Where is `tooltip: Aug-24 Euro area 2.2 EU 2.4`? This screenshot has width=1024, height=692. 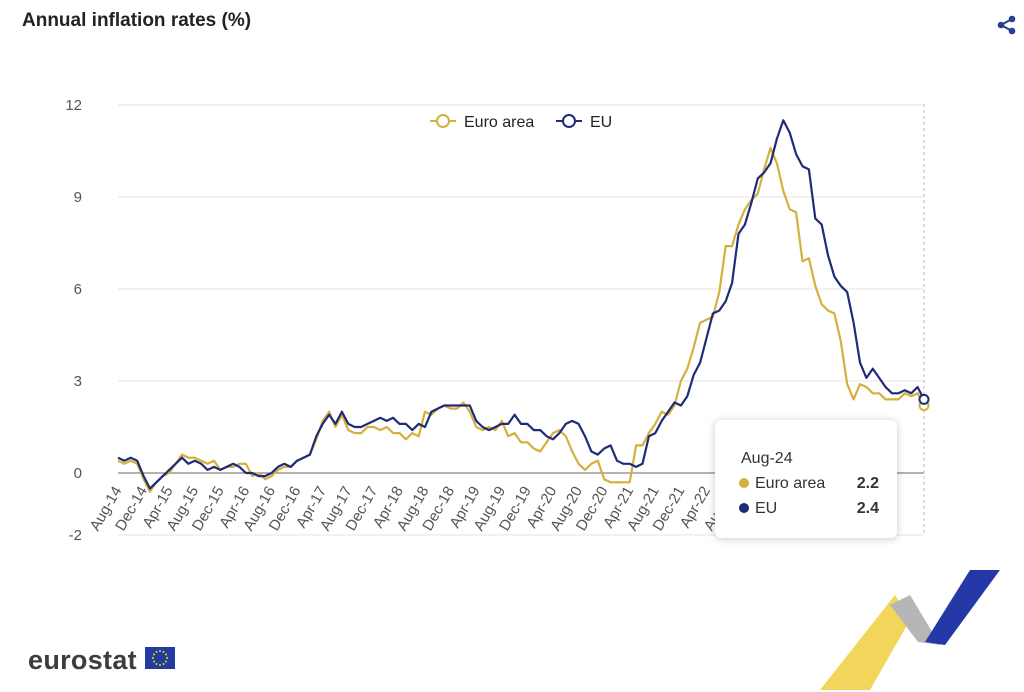 tooltip: Aug-24 Euro area 2.2 EU 2.4 is located at coordinates (806, 479).